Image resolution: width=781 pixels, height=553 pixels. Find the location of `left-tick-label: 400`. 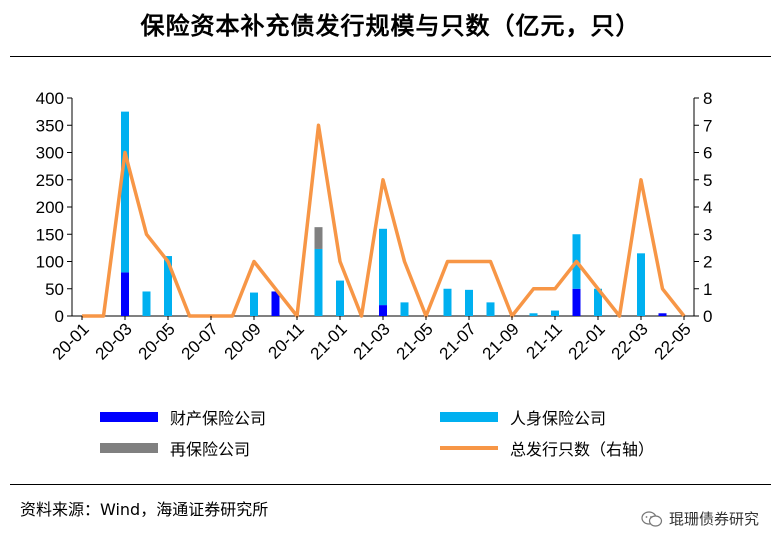

left-tick-label: 400 is located at coordinates (50, 98).